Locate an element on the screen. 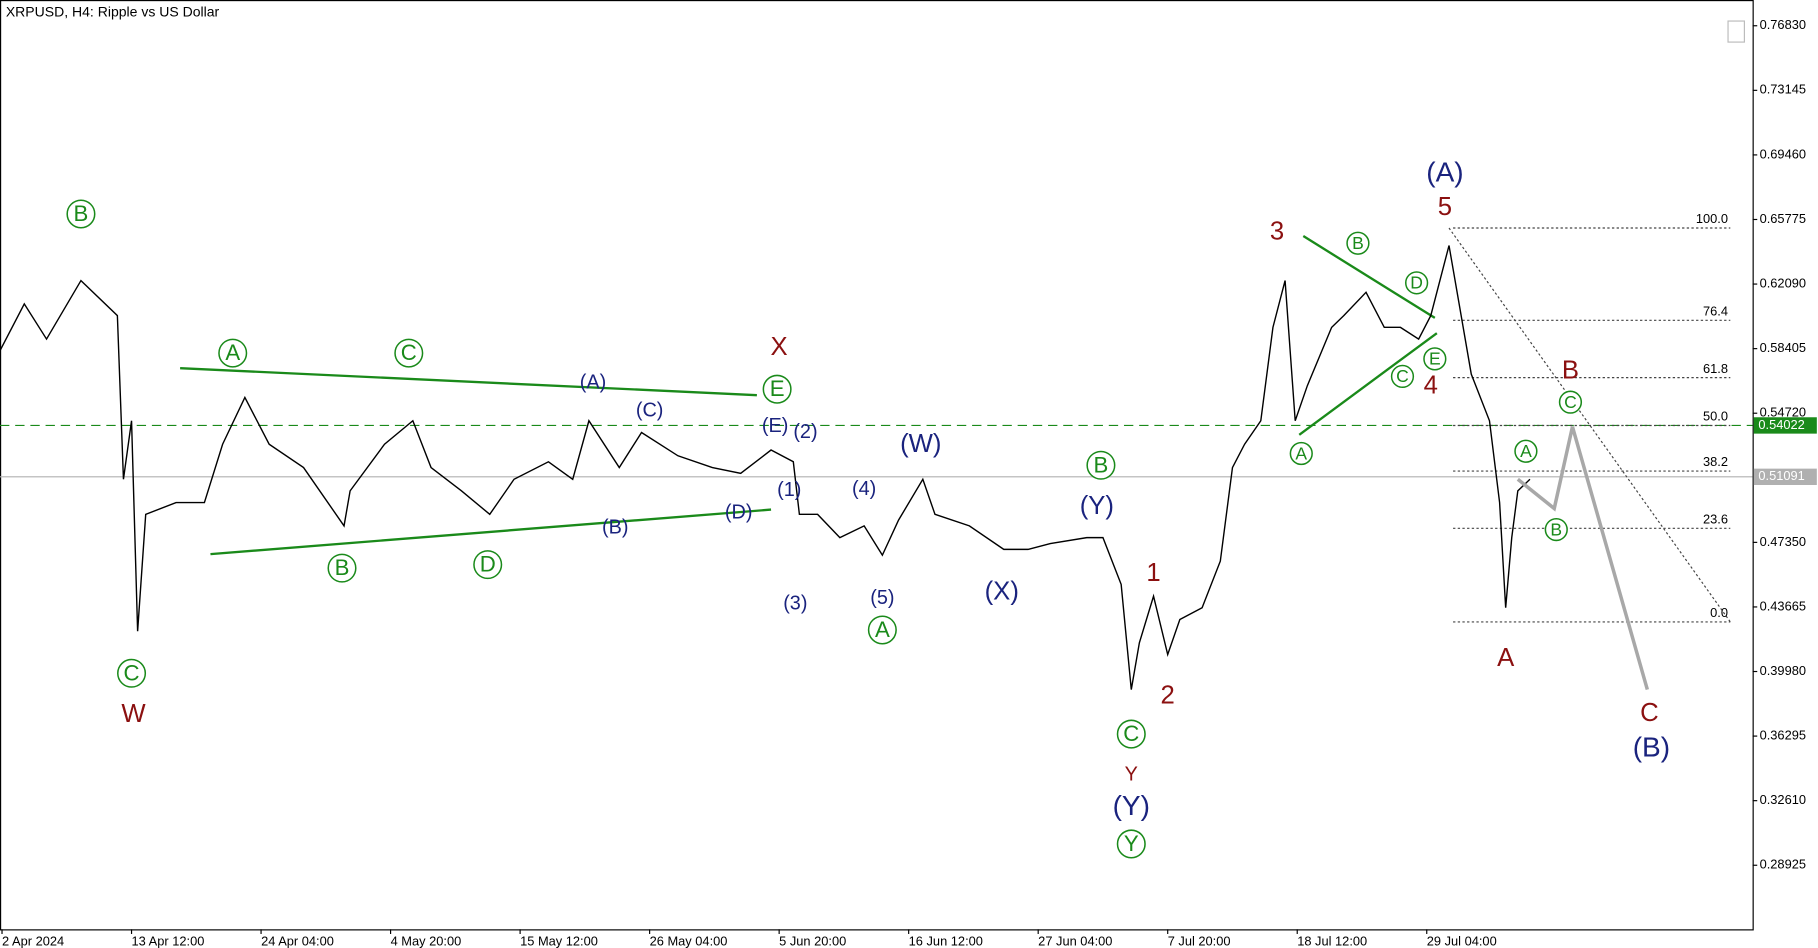 The image size is (1818, 948). wave-label: (D) is located at coordinates (739, 512).